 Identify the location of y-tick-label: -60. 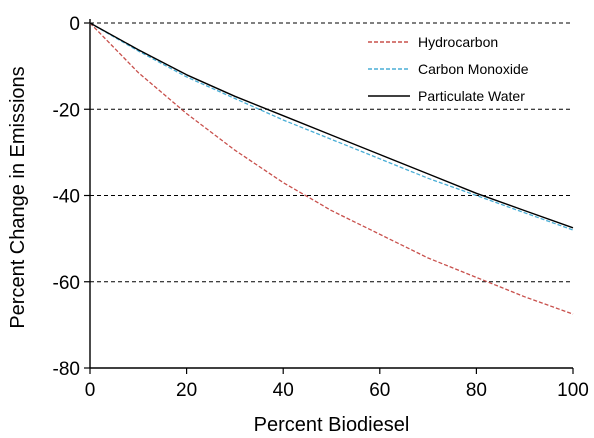
(66, 283).